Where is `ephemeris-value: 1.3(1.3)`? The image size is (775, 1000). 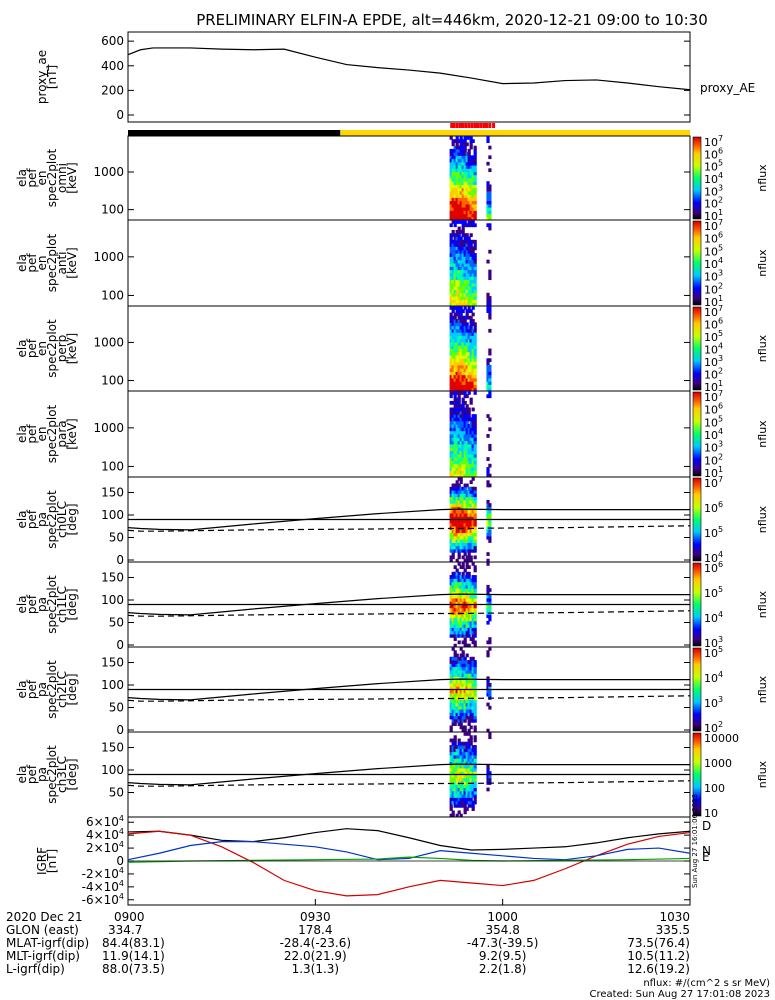 ephemeris-value: 1.3(1.3) is located at coordinates (316, 969).